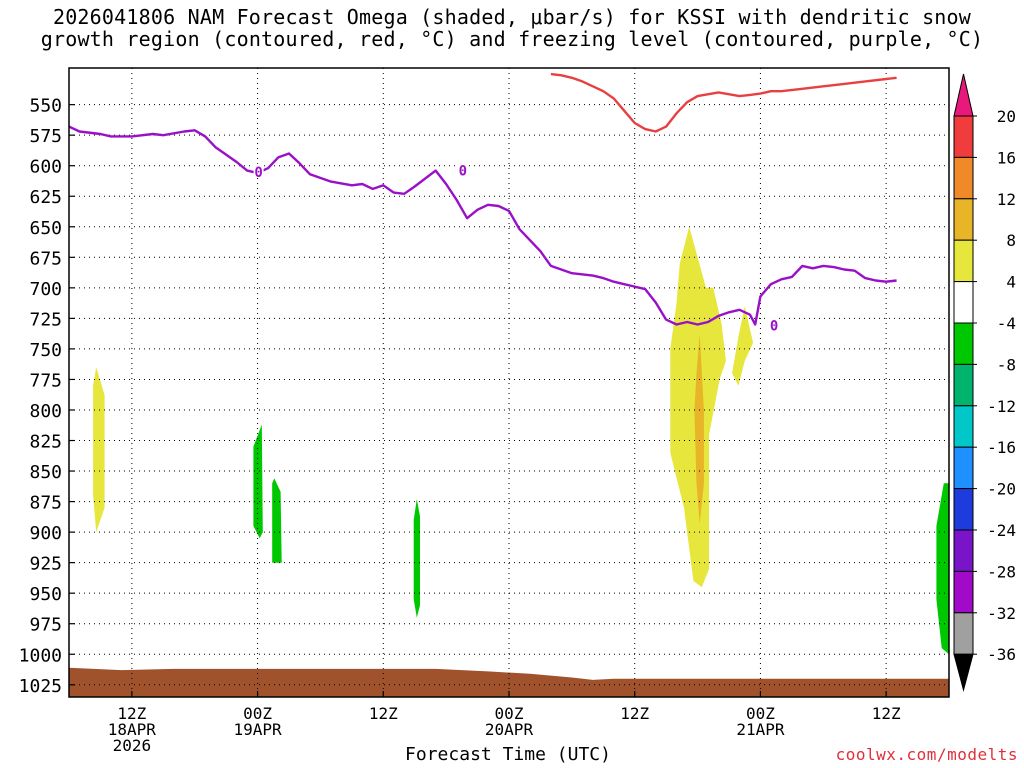  What do you see at coordinates (926, 754) in the screenshot?
I see `site-credit: coolwx.com/modelts` at bounding box center [926, 754].